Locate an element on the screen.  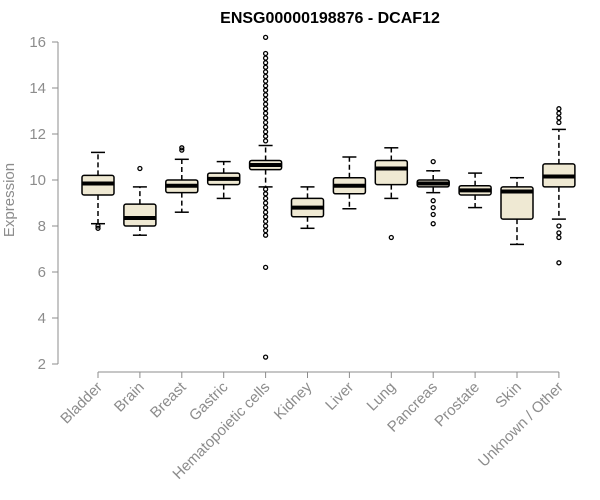
y-tick-label: 12 is located at coordinates (37, 134).